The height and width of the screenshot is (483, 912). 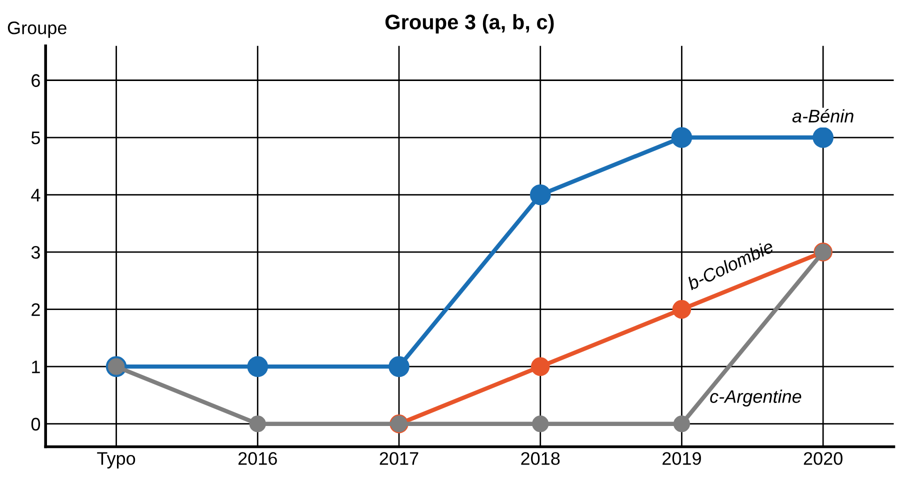 I want to click on y-tick-label: 5, so click(x=35, y=138).